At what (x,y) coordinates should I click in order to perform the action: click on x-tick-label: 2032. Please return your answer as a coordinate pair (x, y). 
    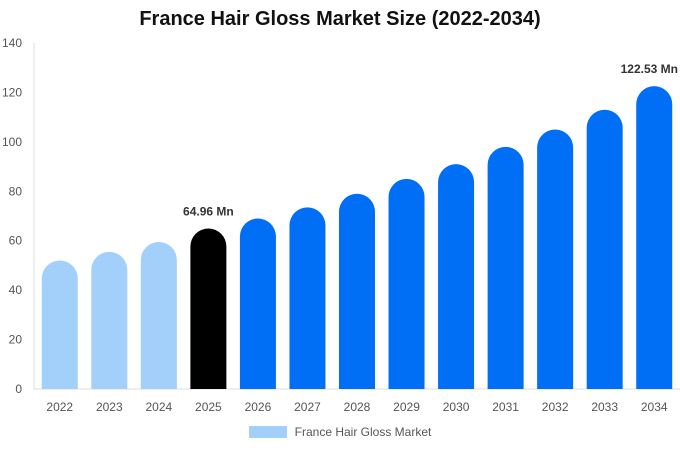
    Looking at the image, I should click on (555, 407).